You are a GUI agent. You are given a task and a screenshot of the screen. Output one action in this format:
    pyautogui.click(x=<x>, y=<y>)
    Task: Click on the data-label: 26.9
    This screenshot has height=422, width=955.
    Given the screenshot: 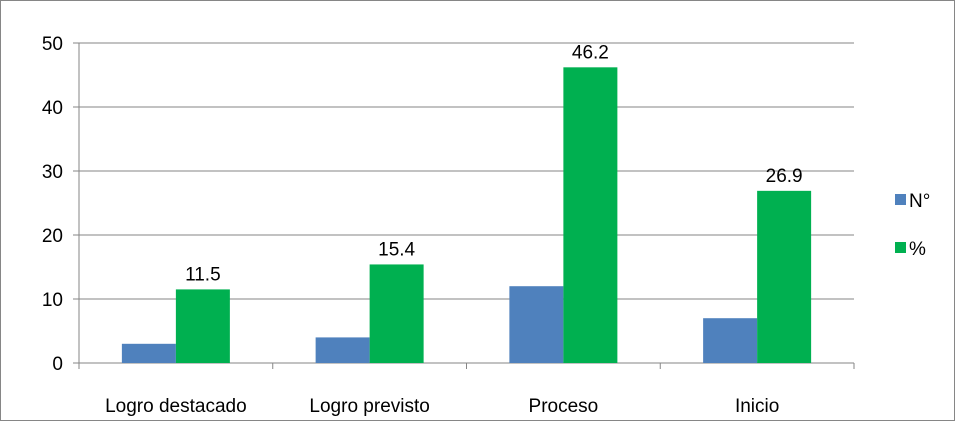 What is the action you would take?
    pyautogui.click(x=784, y=176)
    